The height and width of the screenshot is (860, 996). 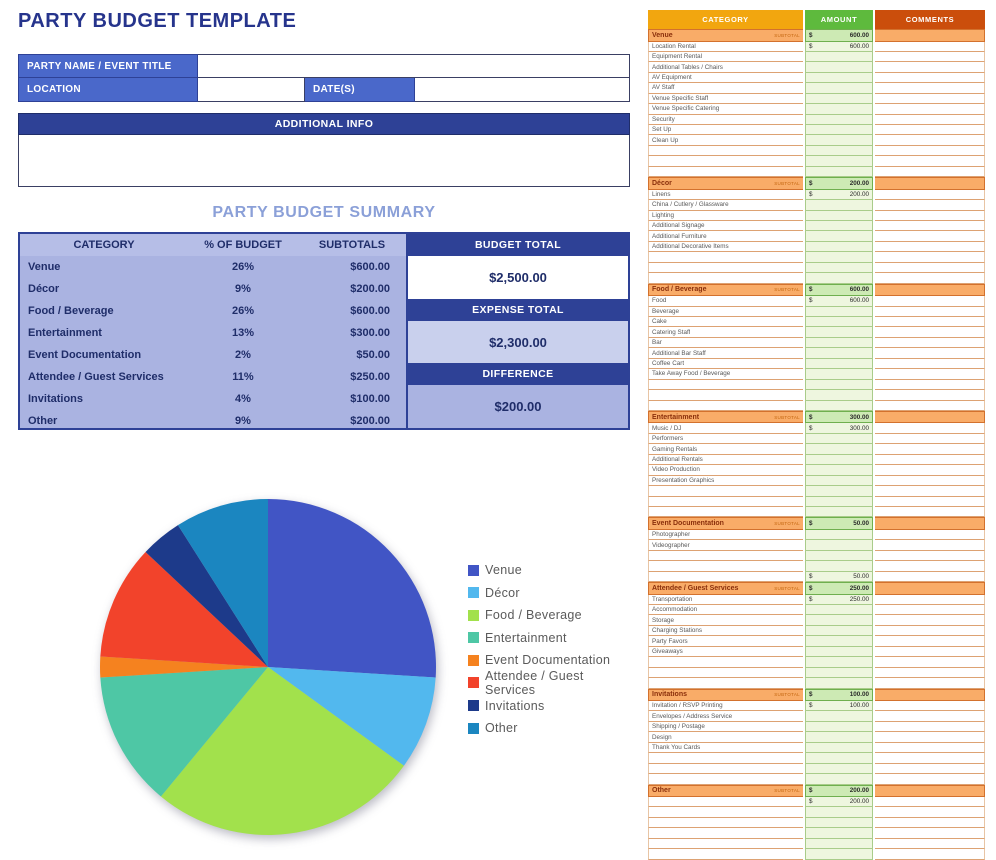 I want to click on item-category-cell: Shipping / Postage, so click(x=725, y=727).